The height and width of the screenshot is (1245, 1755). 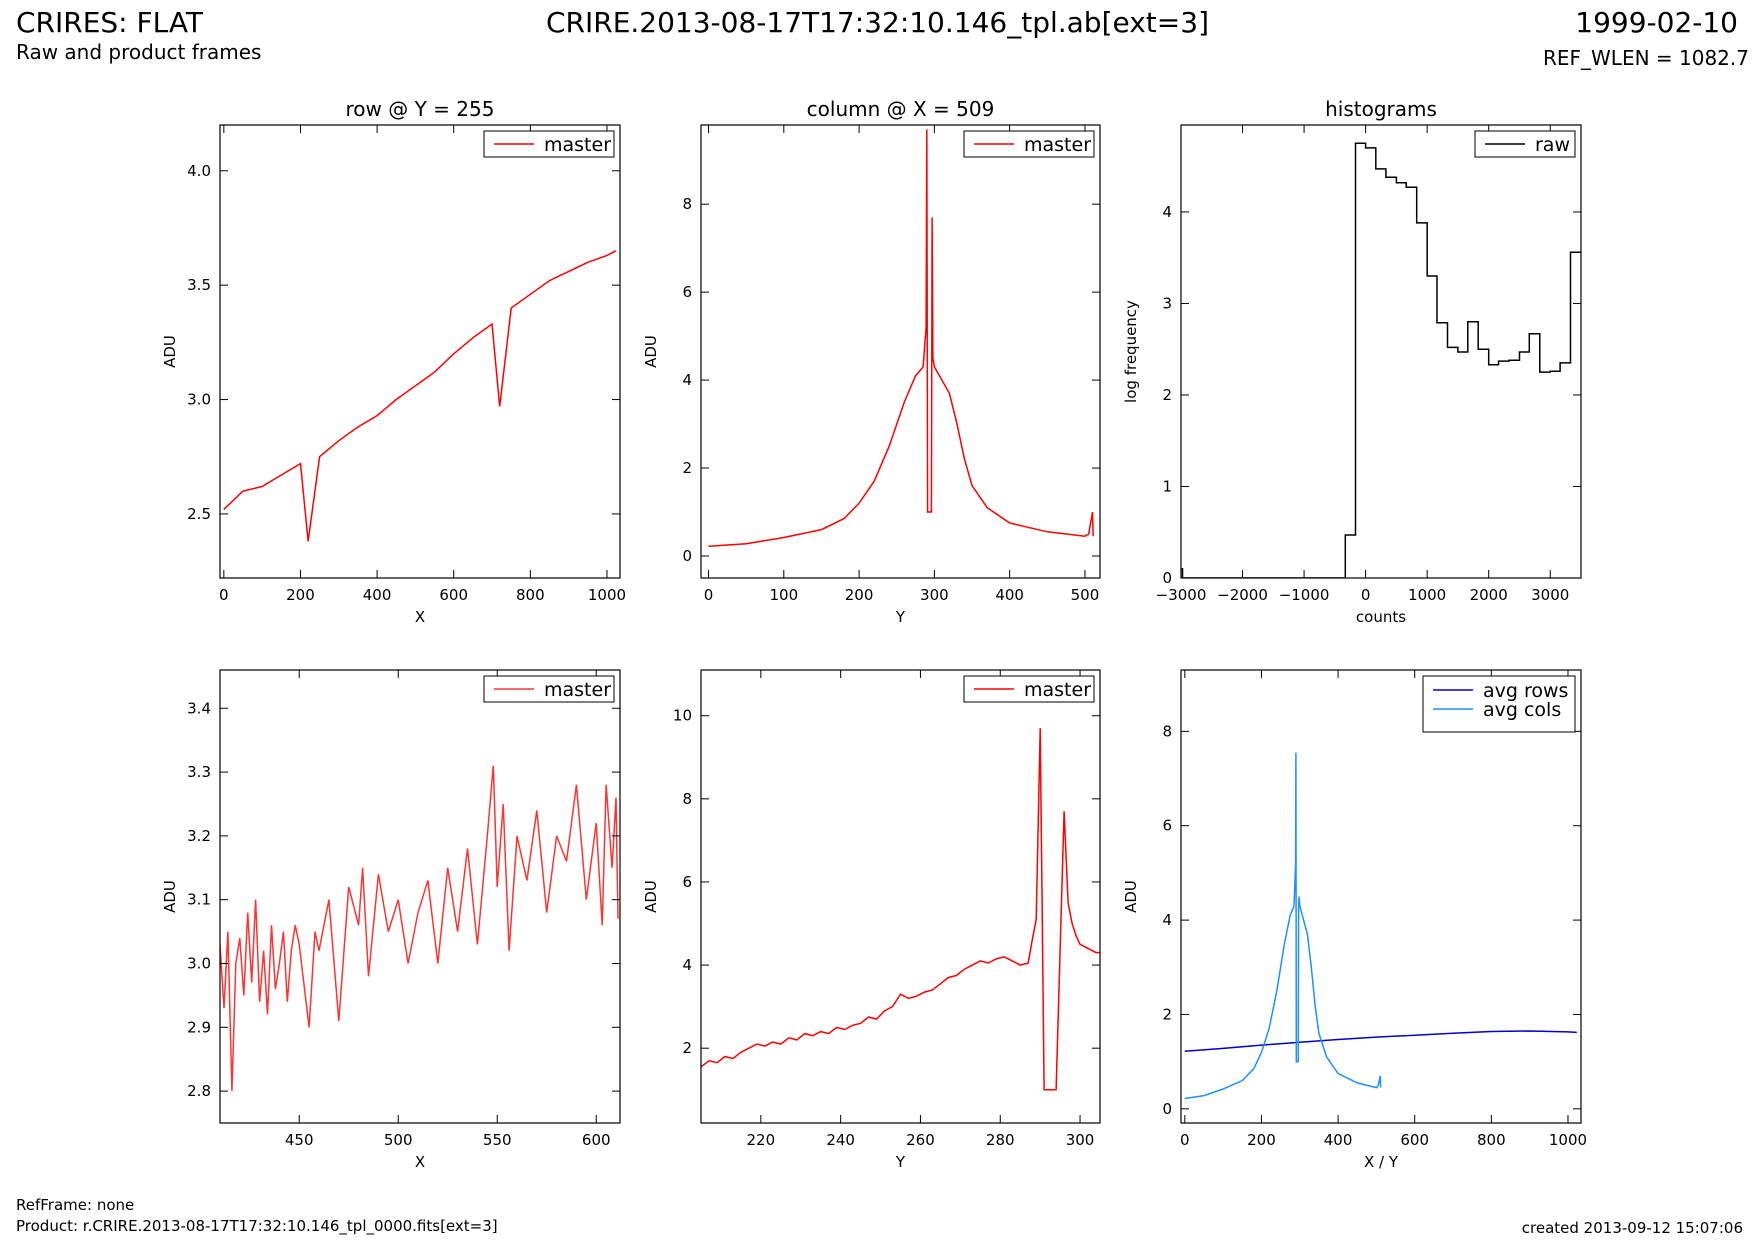 What do you see at coordinates (1525, 691) in the screenshot?
I see `legend-label: avg rows` at bounding box center [1525, 691].